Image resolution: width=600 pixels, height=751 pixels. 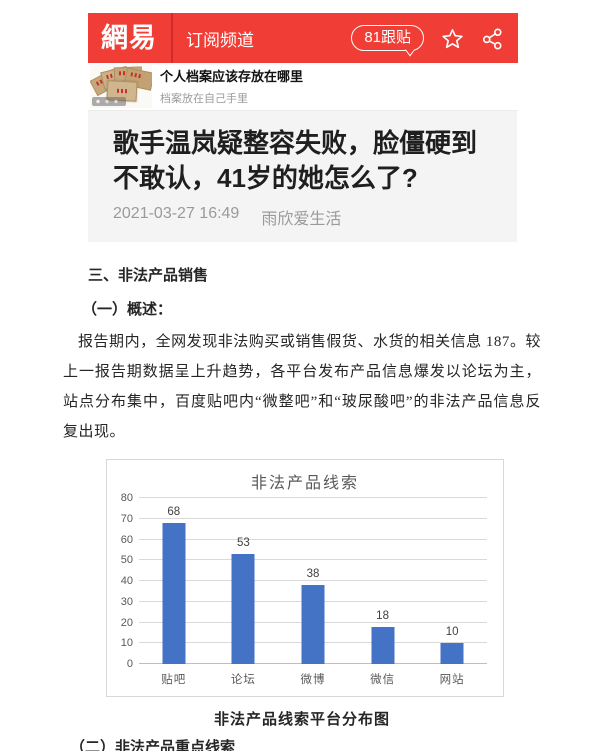 I want to click on chart-y-tick: 70, so click(x=126, y=518).